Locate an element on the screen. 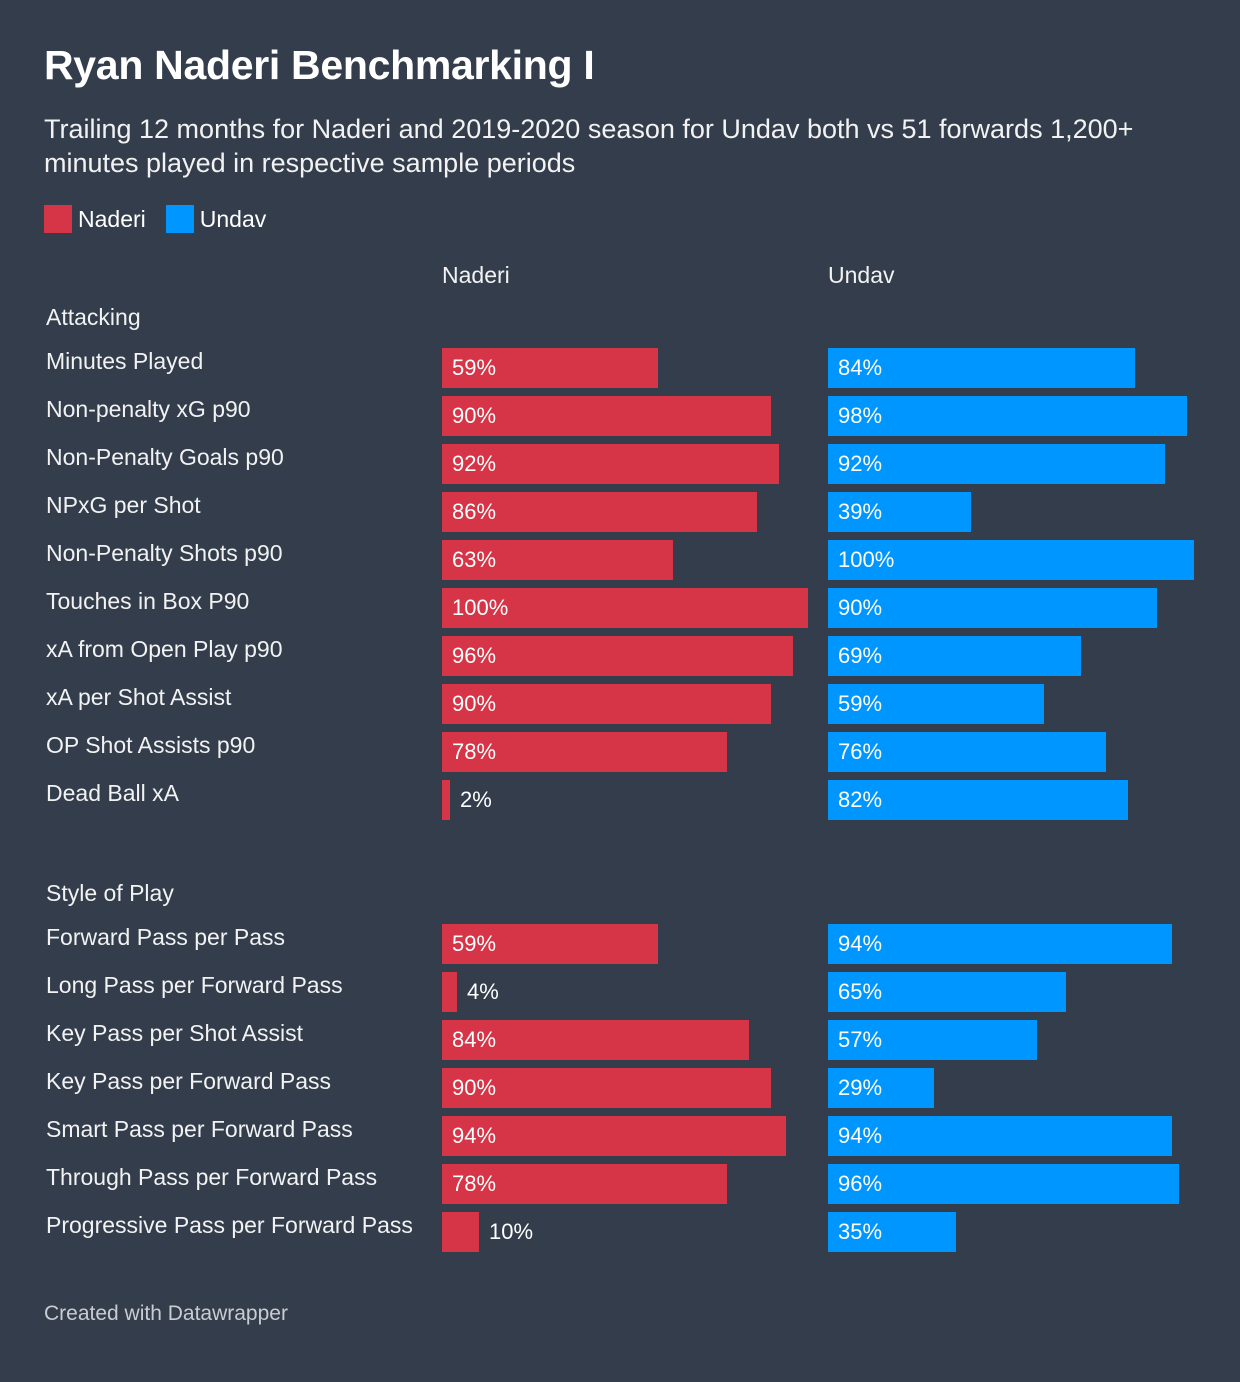 Image resolution: width=1240 pixels, height=1382 pixels. legend-label-naderi: Naderi is located at coordinates (112, 218).